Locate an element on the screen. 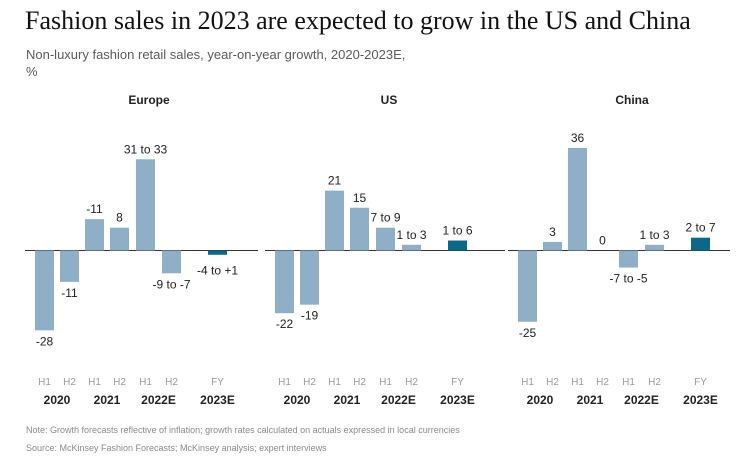  data-label: 2 to 7 is located at coordinates (700, 228).